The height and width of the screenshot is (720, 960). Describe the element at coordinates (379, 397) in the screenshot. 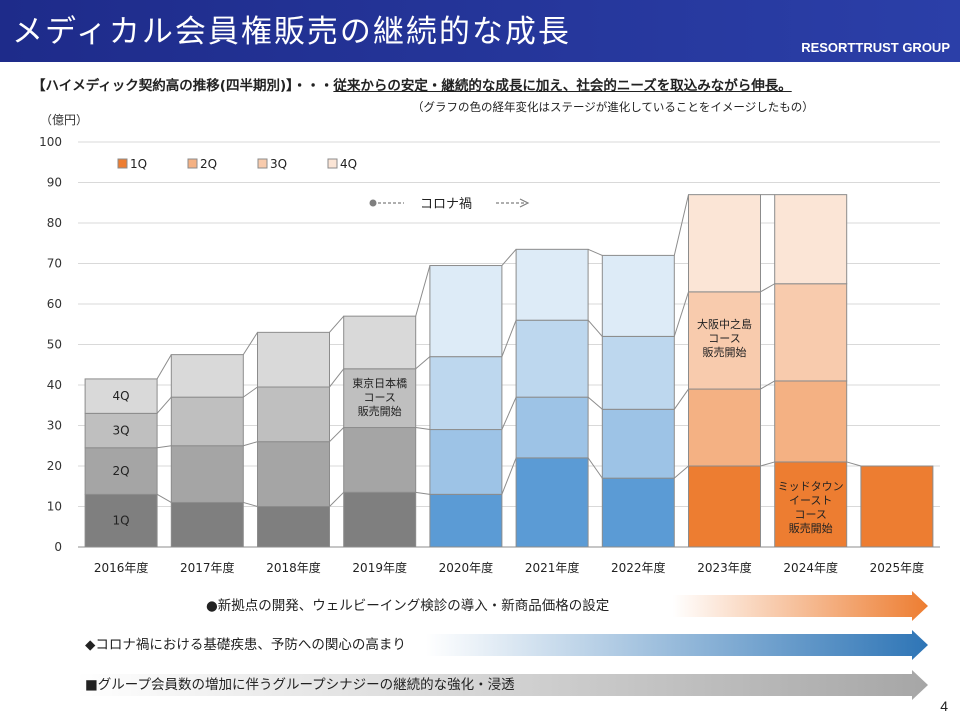

I see `annotation-2019年度-line-1: コース` at that location.